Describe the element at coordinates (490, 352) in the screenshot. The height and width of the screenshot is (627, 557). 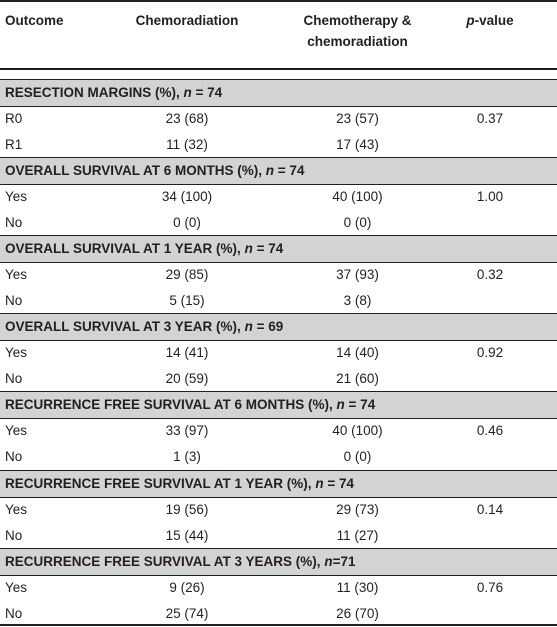
I see `cell-p-value: 0.92` at that location.